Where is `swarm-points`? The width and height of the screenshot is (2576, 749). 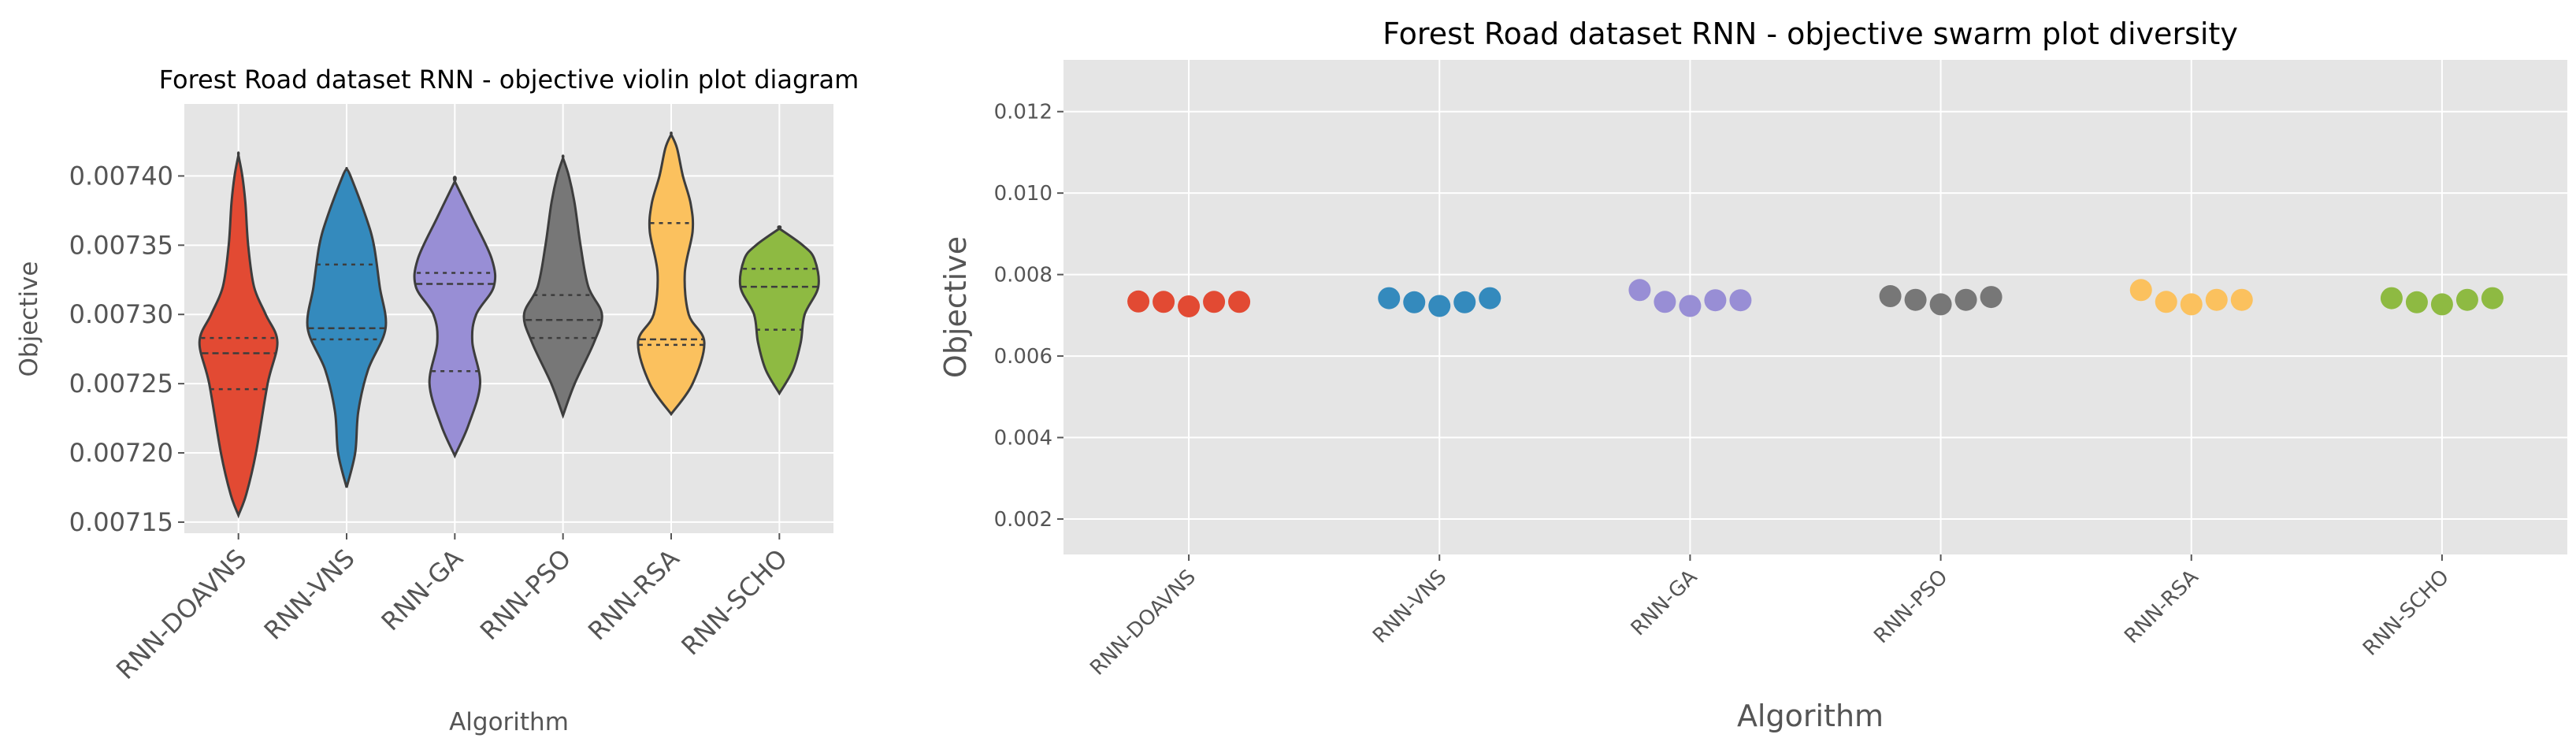 swarm-points is located at coordinates (1815, 298).